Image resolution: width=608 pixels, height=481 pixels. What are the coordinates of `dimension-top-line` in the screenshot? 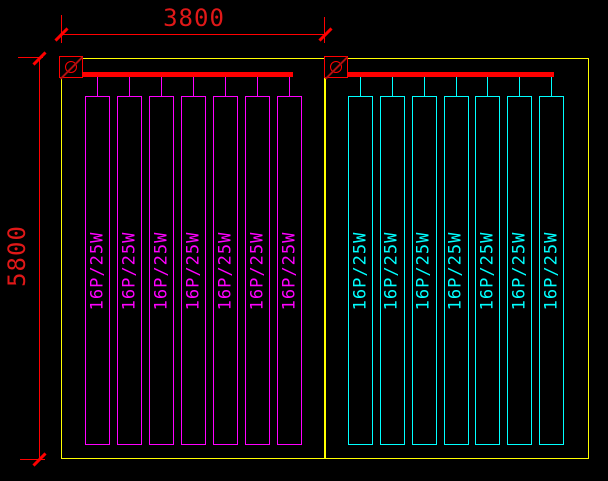 It's located at (193, 34).